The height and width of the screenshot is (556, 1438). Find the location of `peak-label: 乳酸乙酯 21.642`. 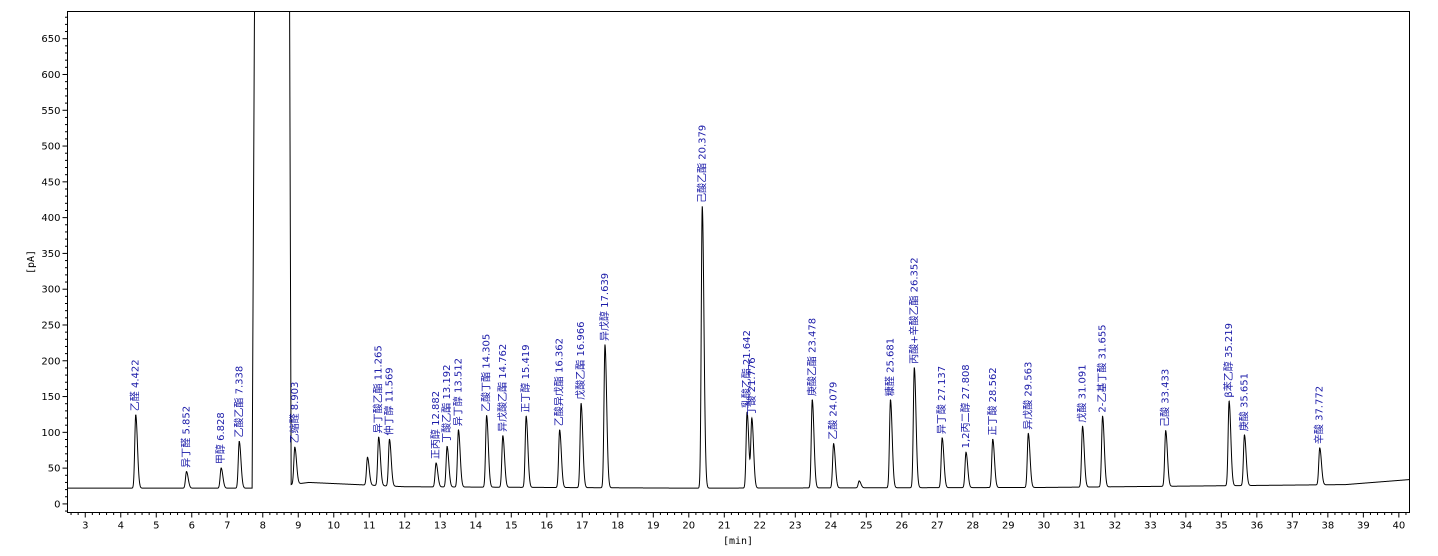

peak-label: 乳酸乙酯 21.642 is located at coordinates (746, 369).